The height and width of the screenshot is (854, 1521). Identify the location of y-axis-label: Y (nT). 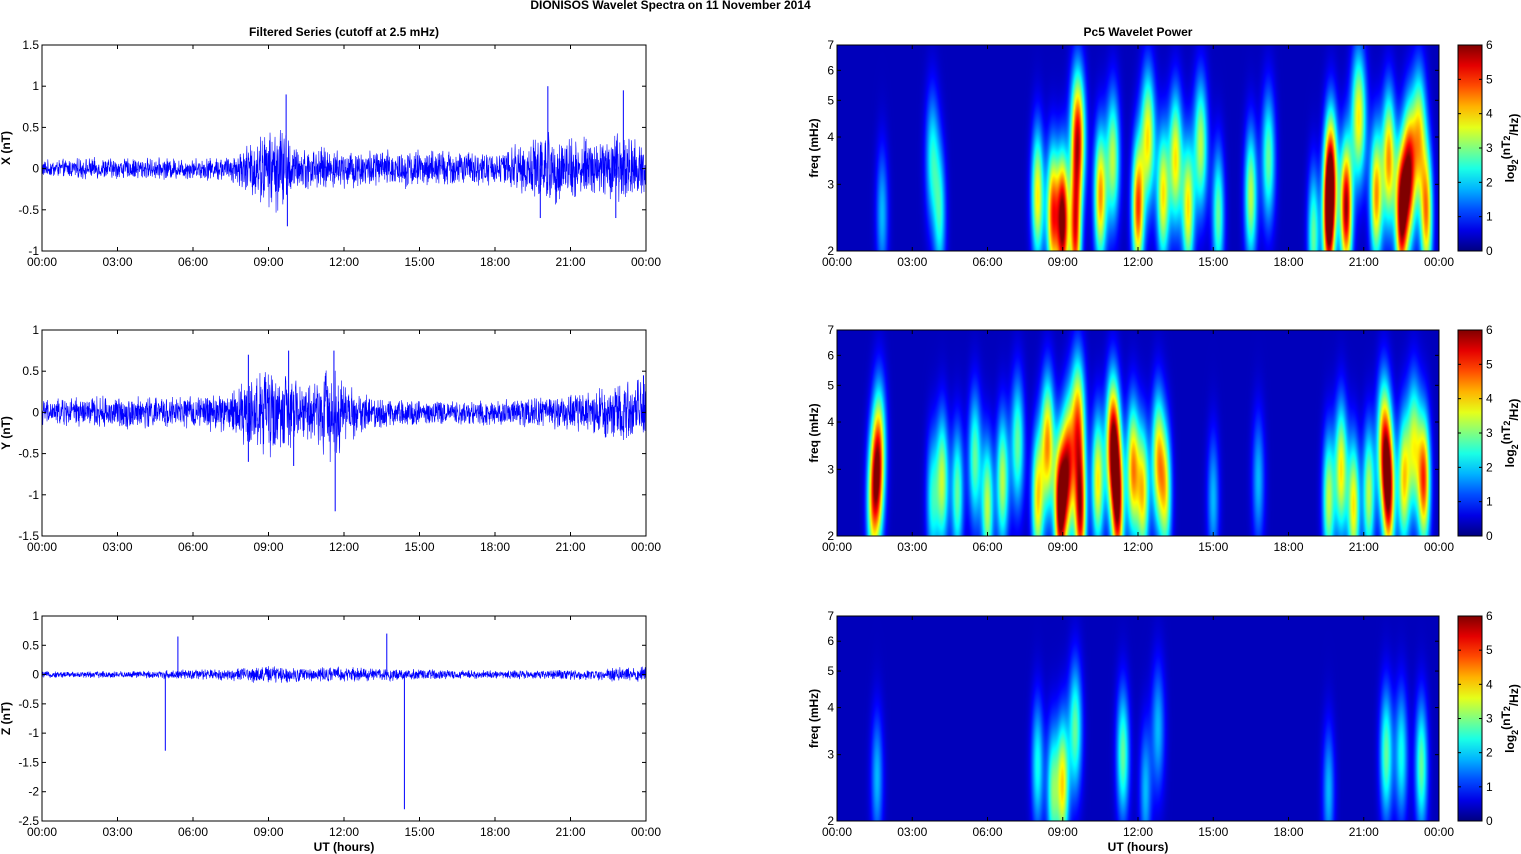
(6, 433).